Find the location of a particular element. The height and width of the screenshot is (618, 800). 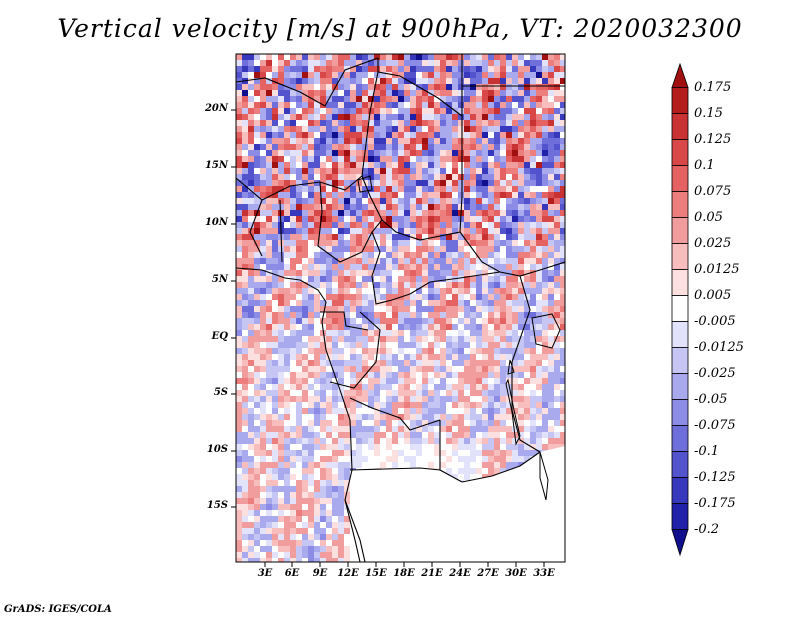

colorbar-label: 0.125 is located at coordinates (713, 139).